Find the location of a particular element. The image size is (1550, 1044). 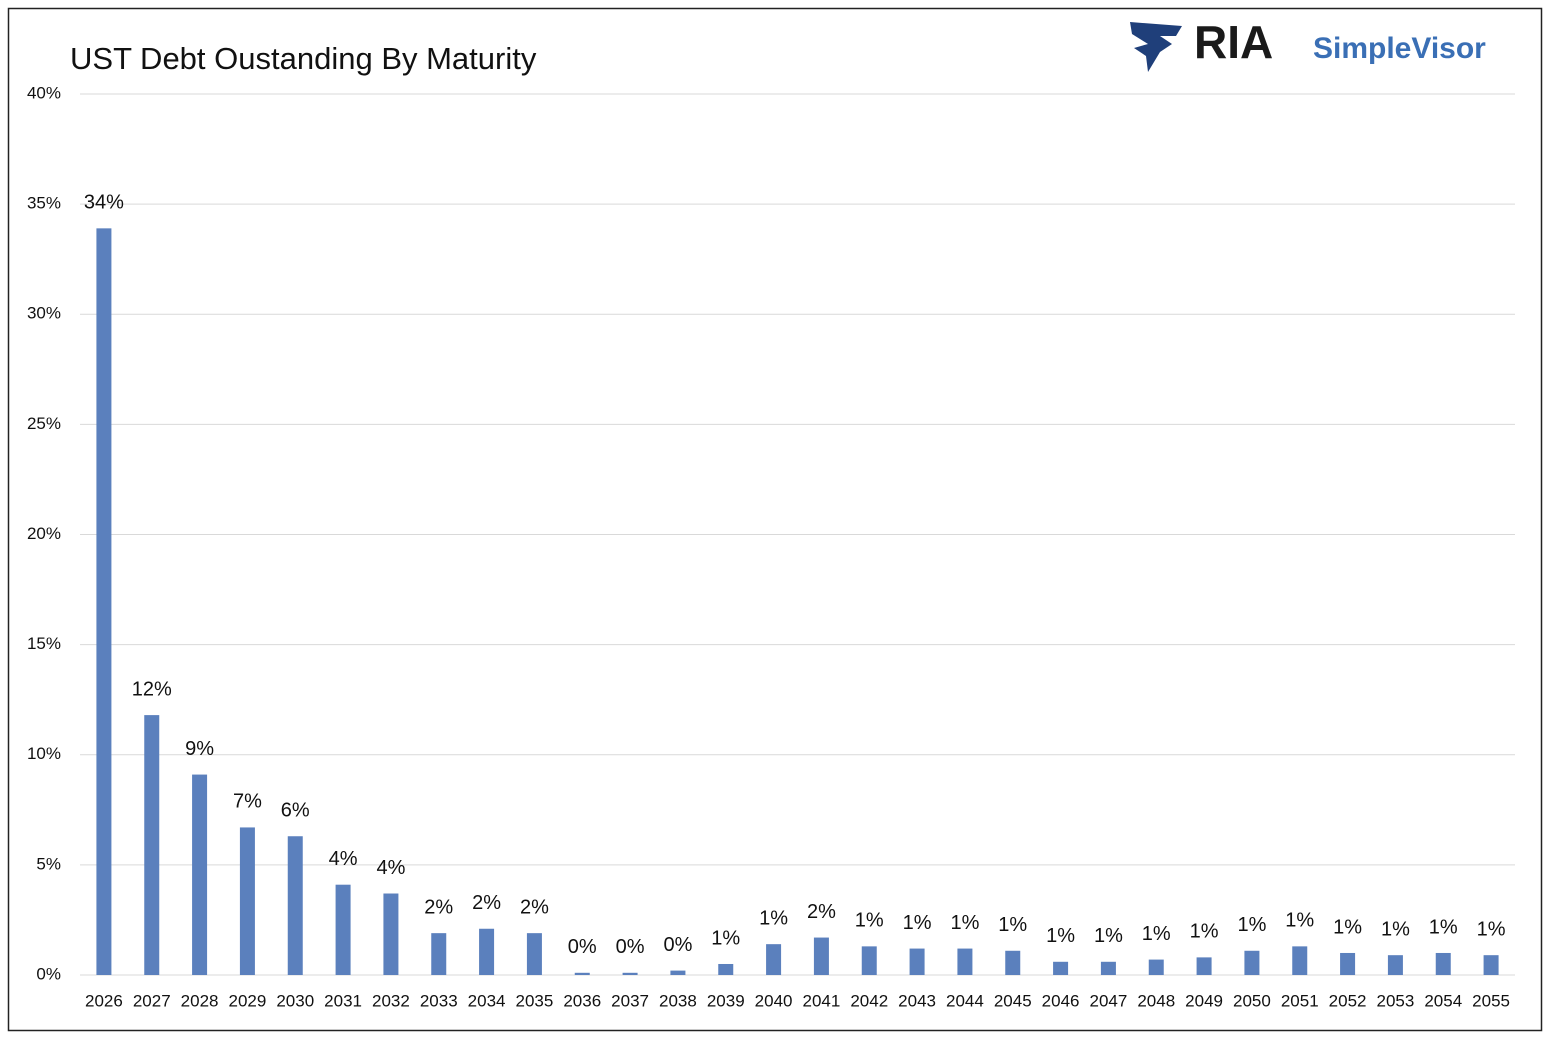

y-tick-label: 30% is located at coordinates (44, 313).